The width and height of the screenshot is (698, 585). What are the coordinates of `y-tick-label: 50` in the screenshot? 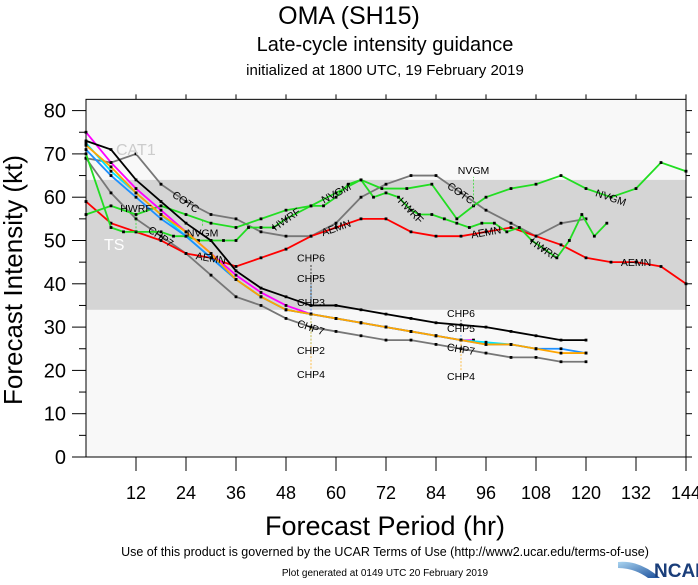 It's located at (55, 242).